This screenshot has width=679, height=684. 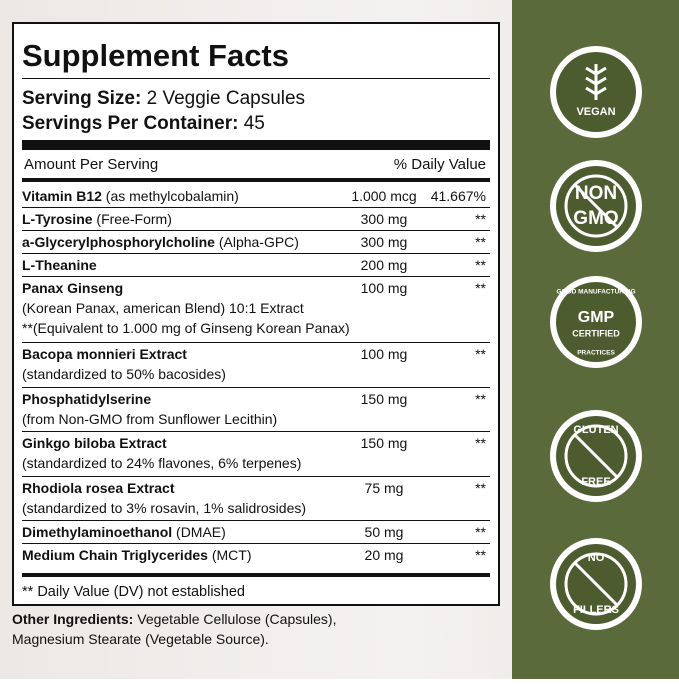 I want to click on row-name: Panax Ginseng, so click(x=72, y=288).